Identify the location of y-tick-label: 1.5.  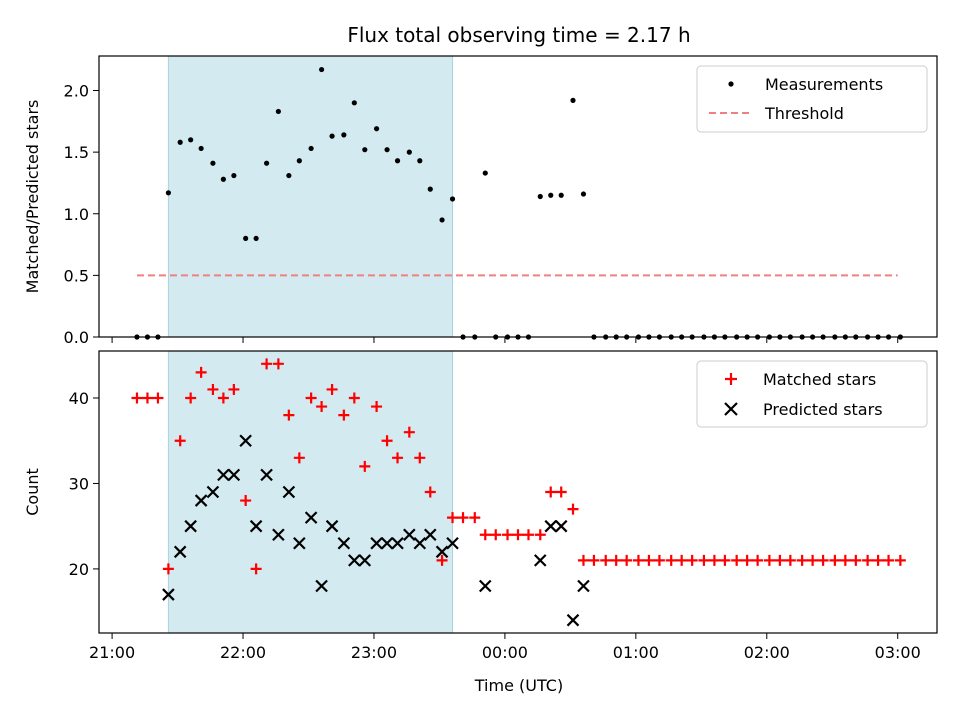
(76, 152).